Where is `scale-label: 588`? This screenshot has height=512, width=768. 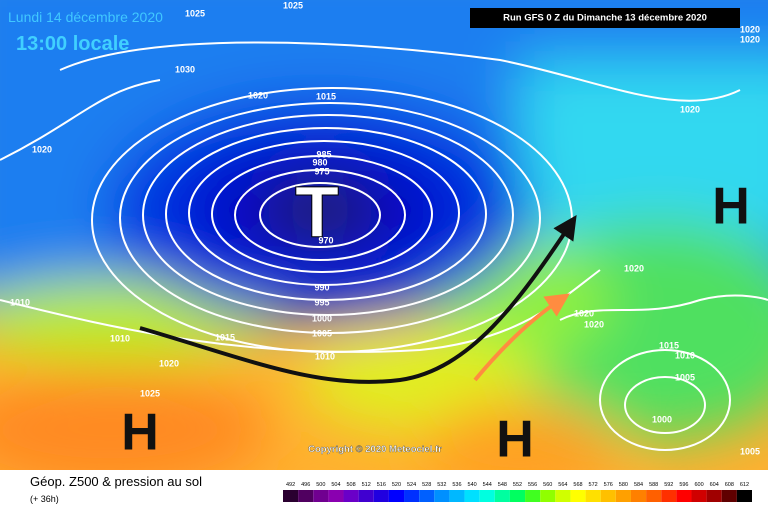 scale-label: 588 is located at coordinates (653, 485).